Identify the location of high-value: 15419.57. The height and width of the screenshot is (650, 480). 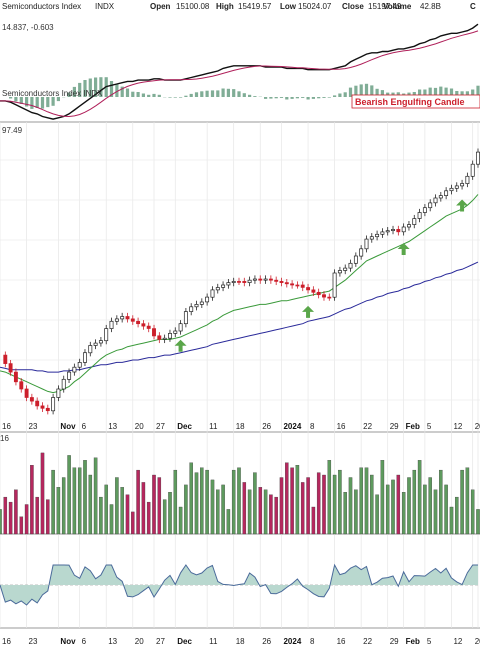
(255, 6).